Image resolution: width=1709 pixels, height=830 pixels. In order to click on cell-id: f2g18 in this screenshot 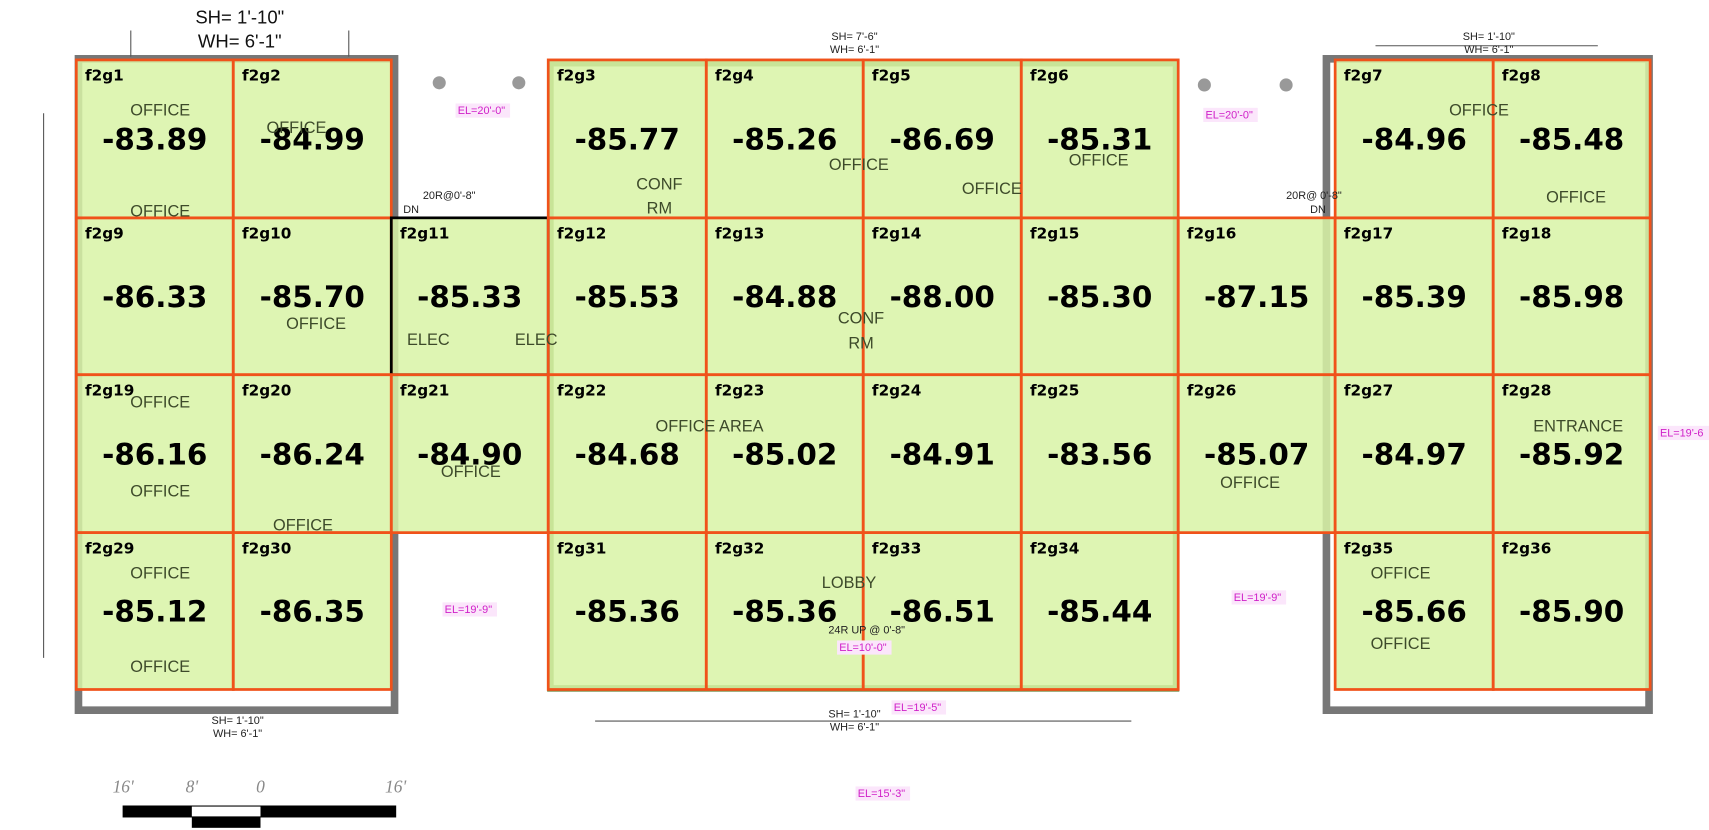, I will do `click(1526, 234)`.